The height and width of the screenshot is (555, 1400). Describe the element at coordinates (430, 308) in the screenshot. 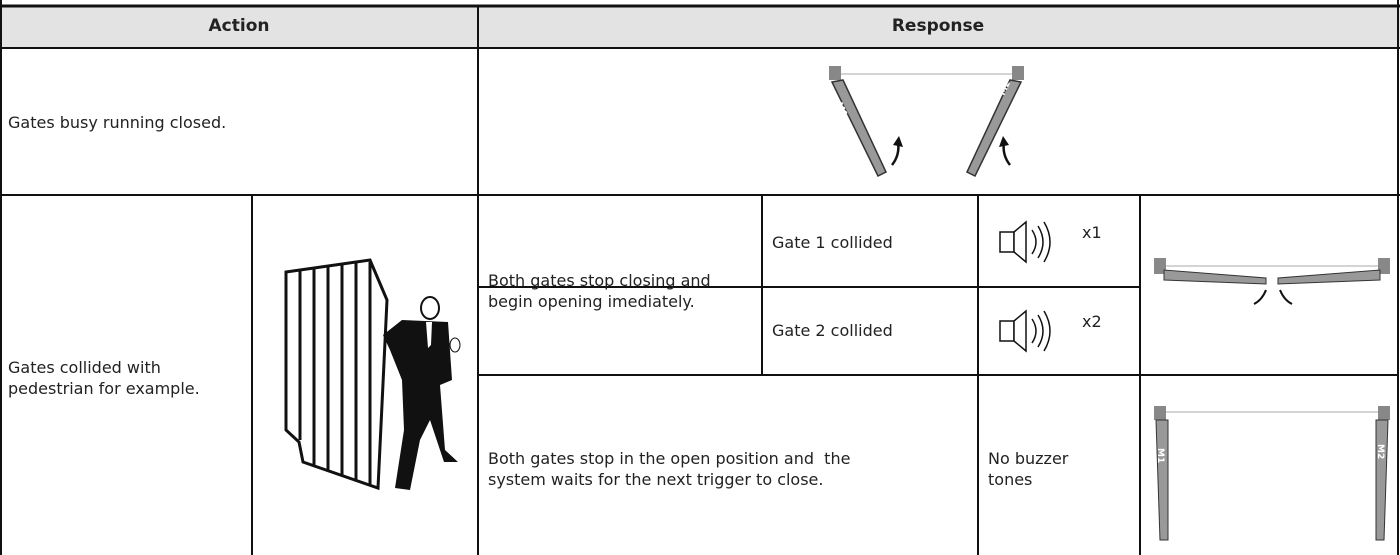

I see `head` at that location.